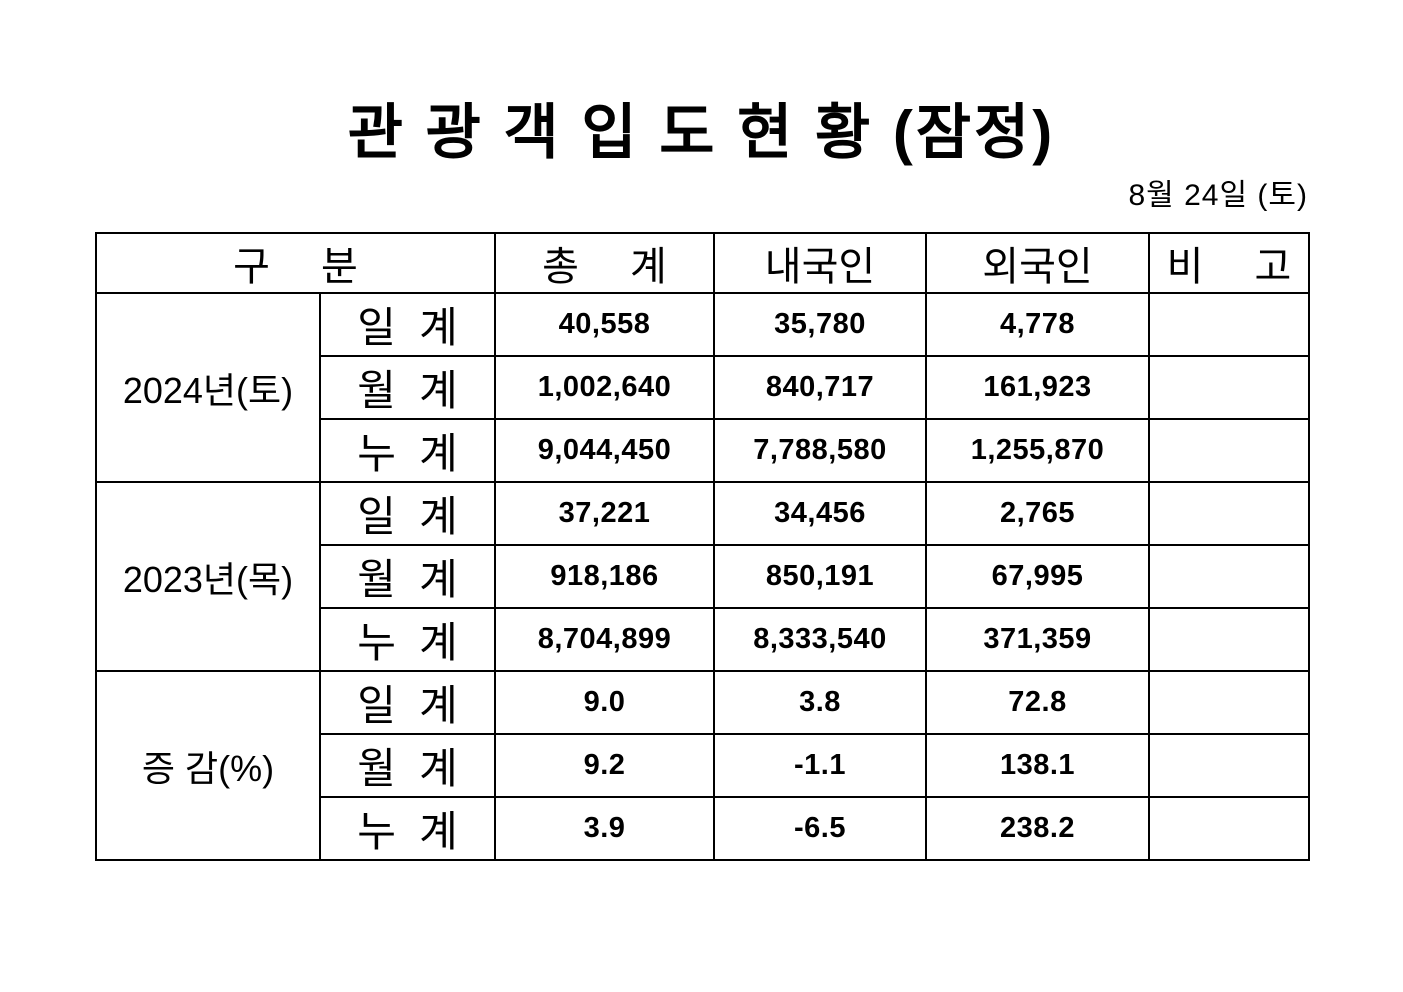 Image resolution: width=1403 pixels, height=992 pixels. What do you see at coordinates (1037, 639) in the screenshot?
I see `cell-foreign: 371,359` at bounding box center [1037, 639].